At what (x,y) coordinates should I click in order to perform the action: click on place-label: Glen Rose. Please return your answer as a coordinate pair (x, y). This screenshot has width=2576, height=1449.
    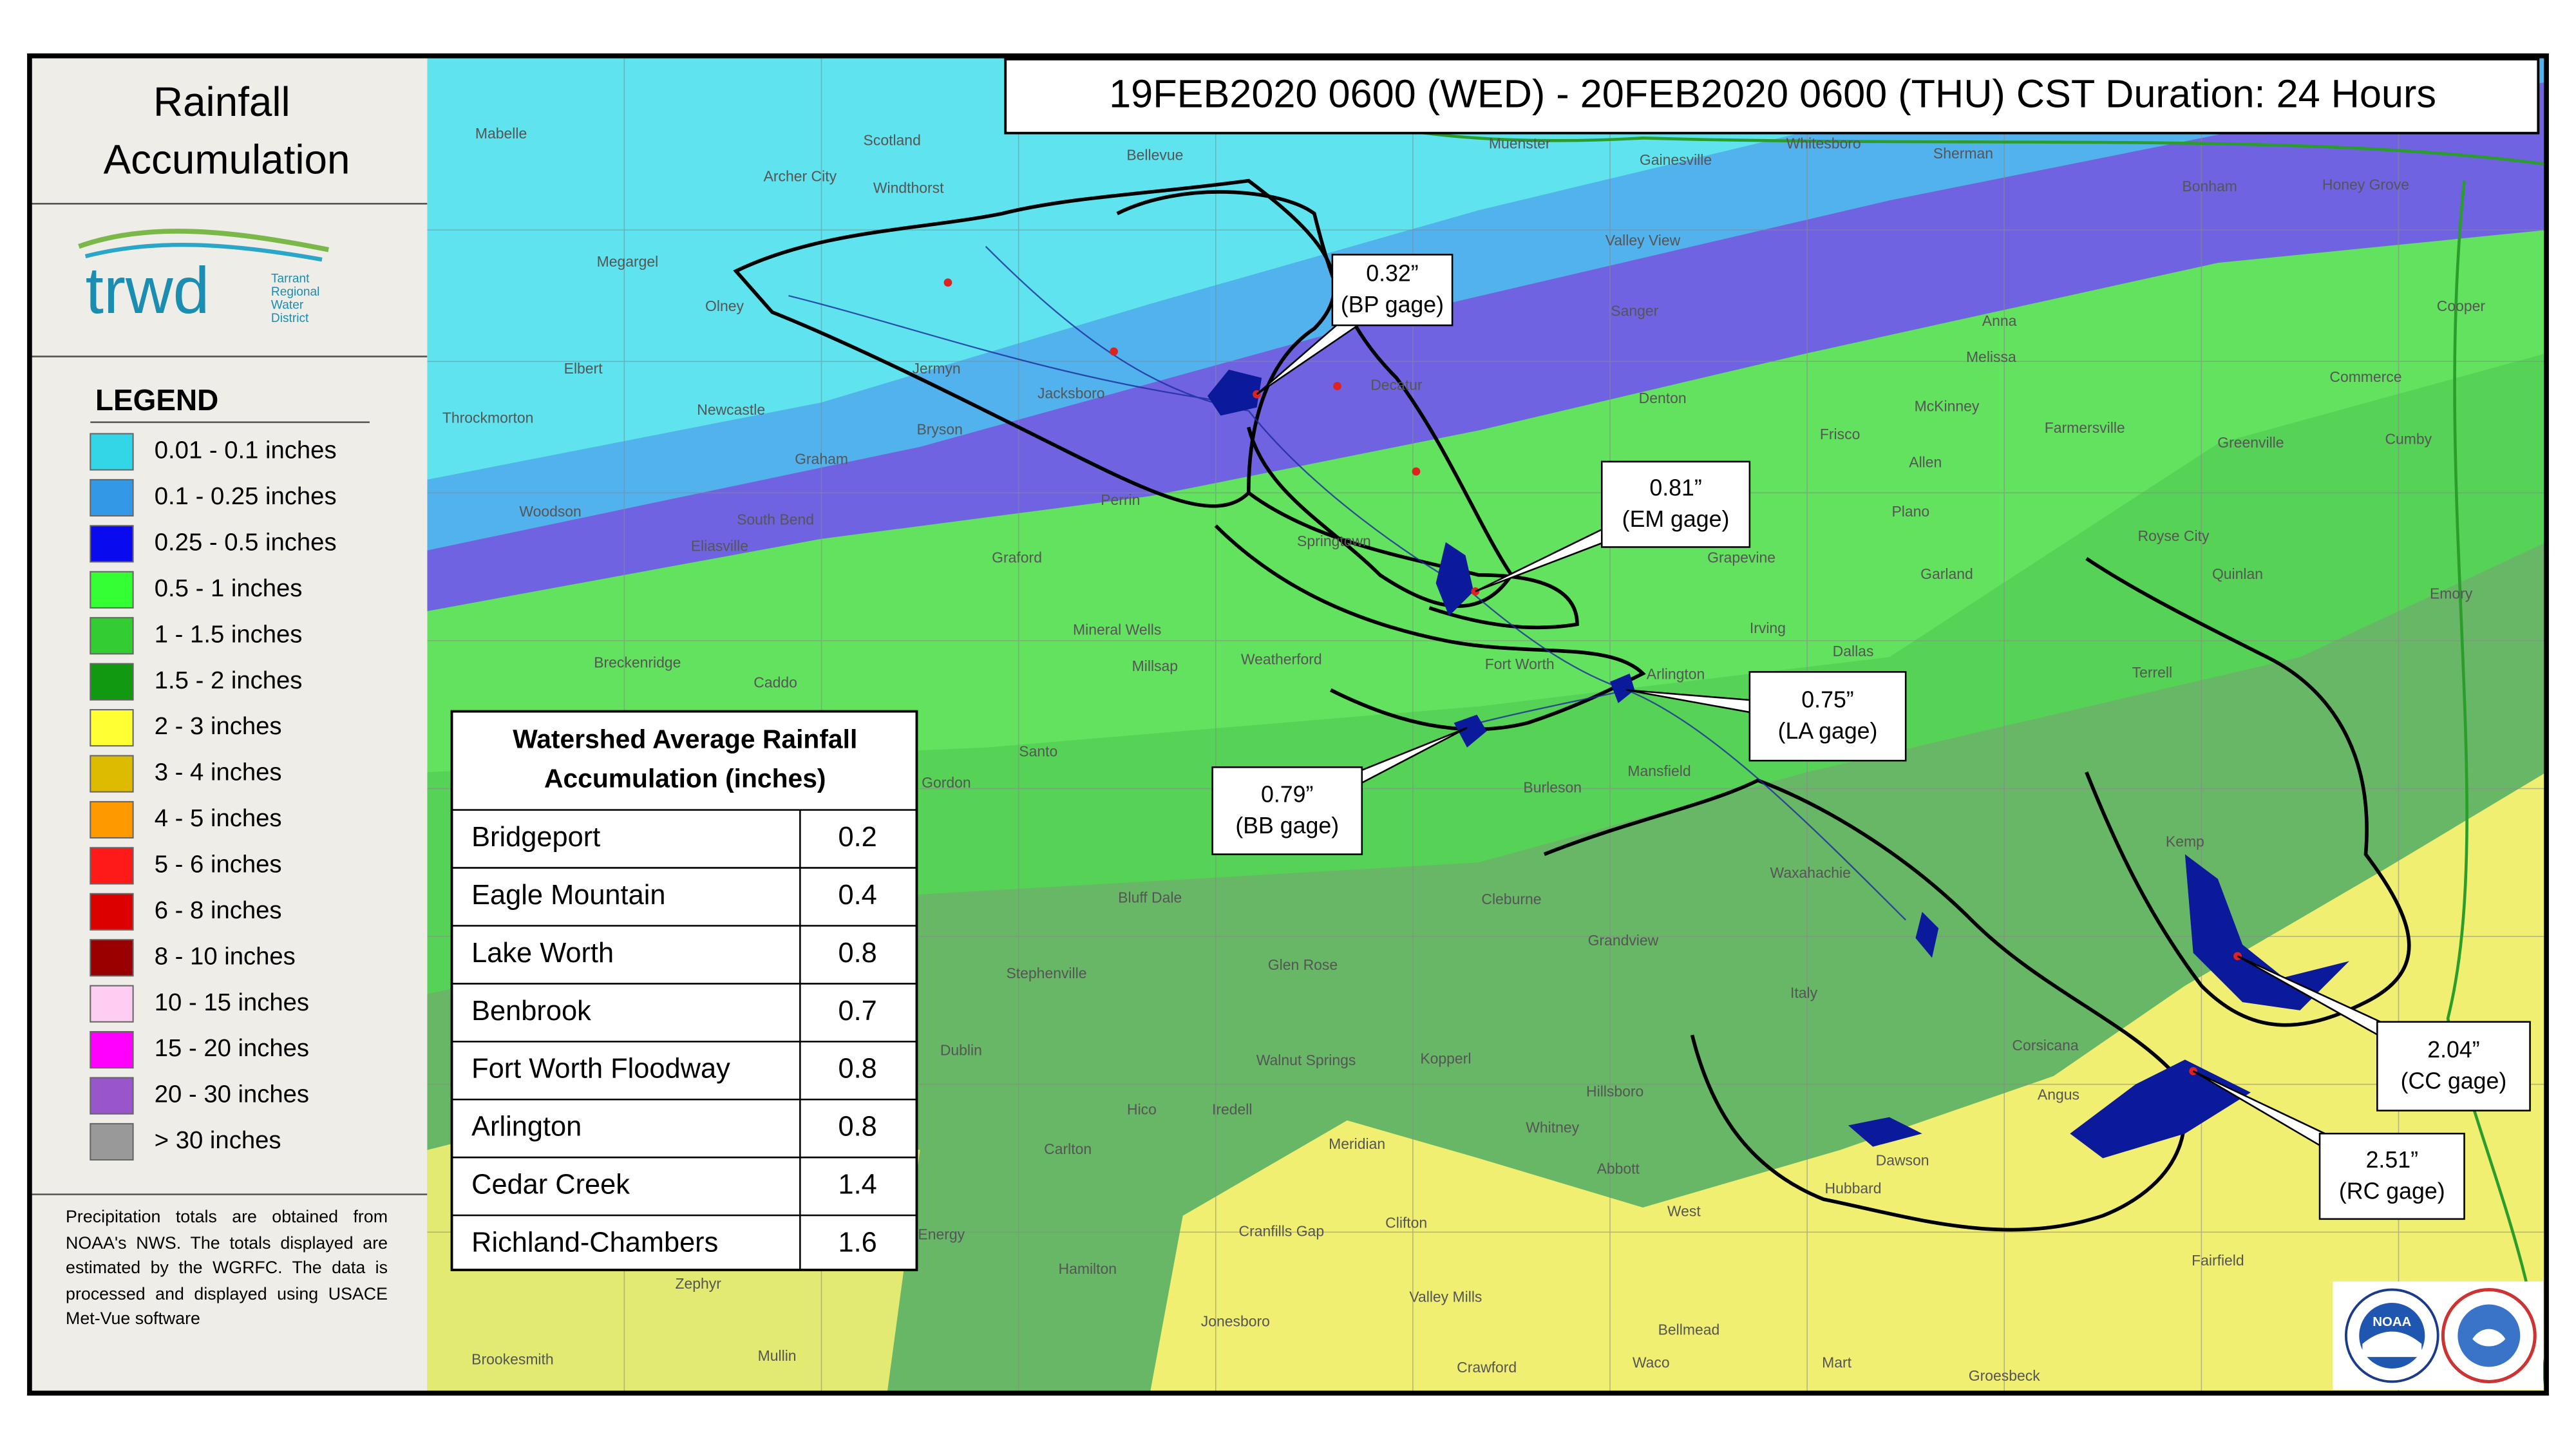
    Looking at the image, I should click on (1303, 965).